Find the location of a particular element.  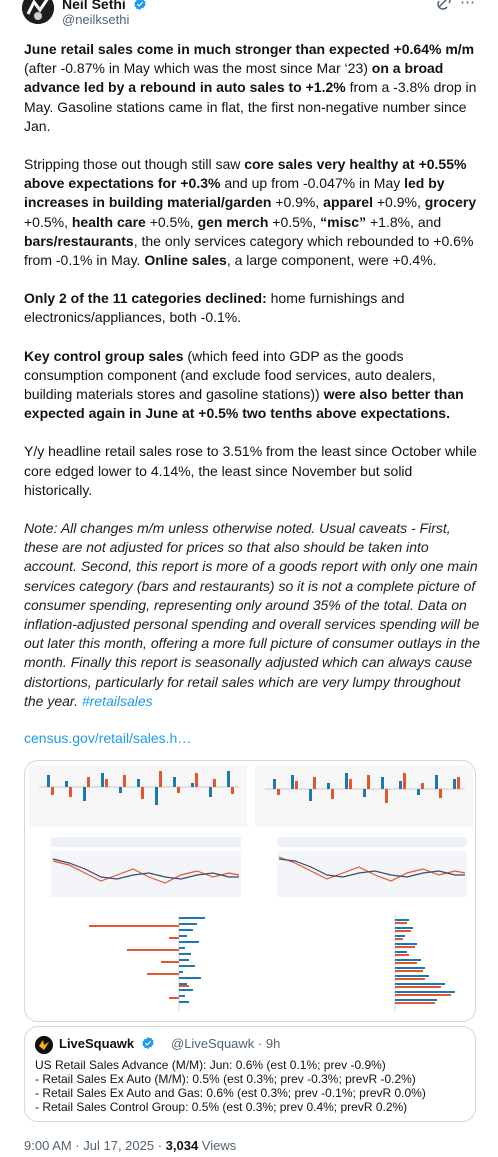

bold-segment: health care is located at coordinates (108, 221).